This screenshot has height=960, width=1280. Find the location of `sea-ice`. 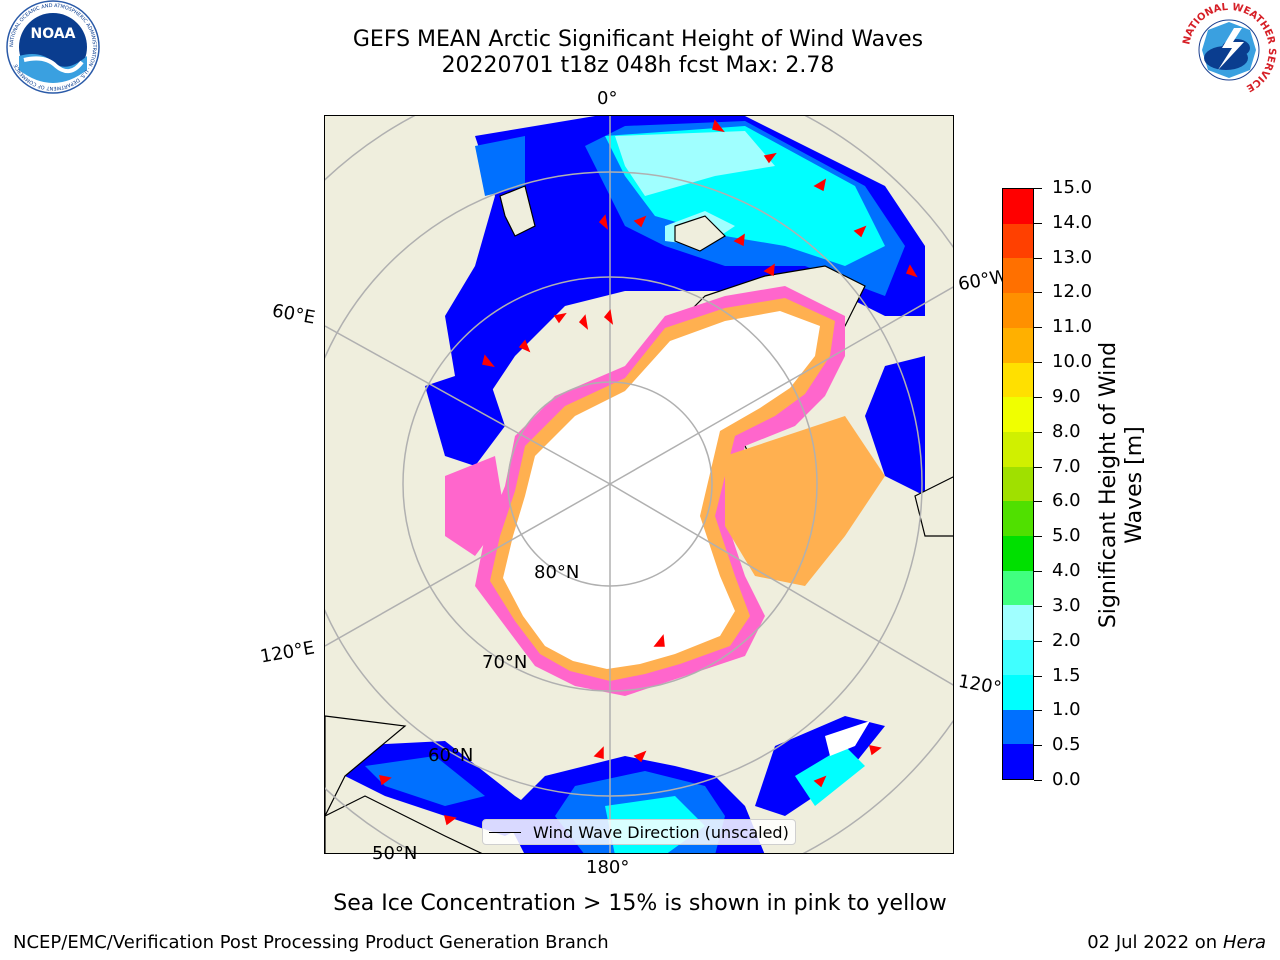

sea-ice is located at coordinates (665, 491).